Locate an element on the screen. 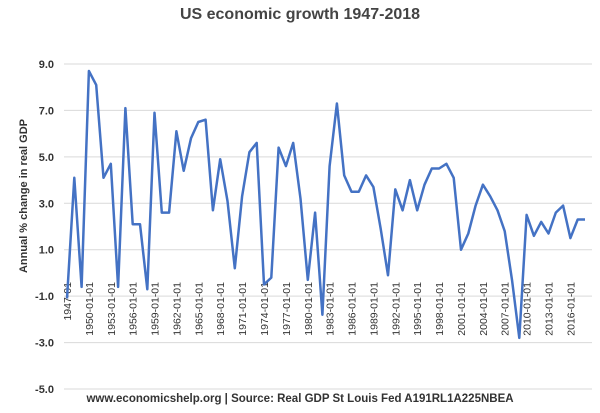 The width and height of the screenshot is (600, 413). x-tick-label: 1950-01-01 is located at coordinates (90, 309).